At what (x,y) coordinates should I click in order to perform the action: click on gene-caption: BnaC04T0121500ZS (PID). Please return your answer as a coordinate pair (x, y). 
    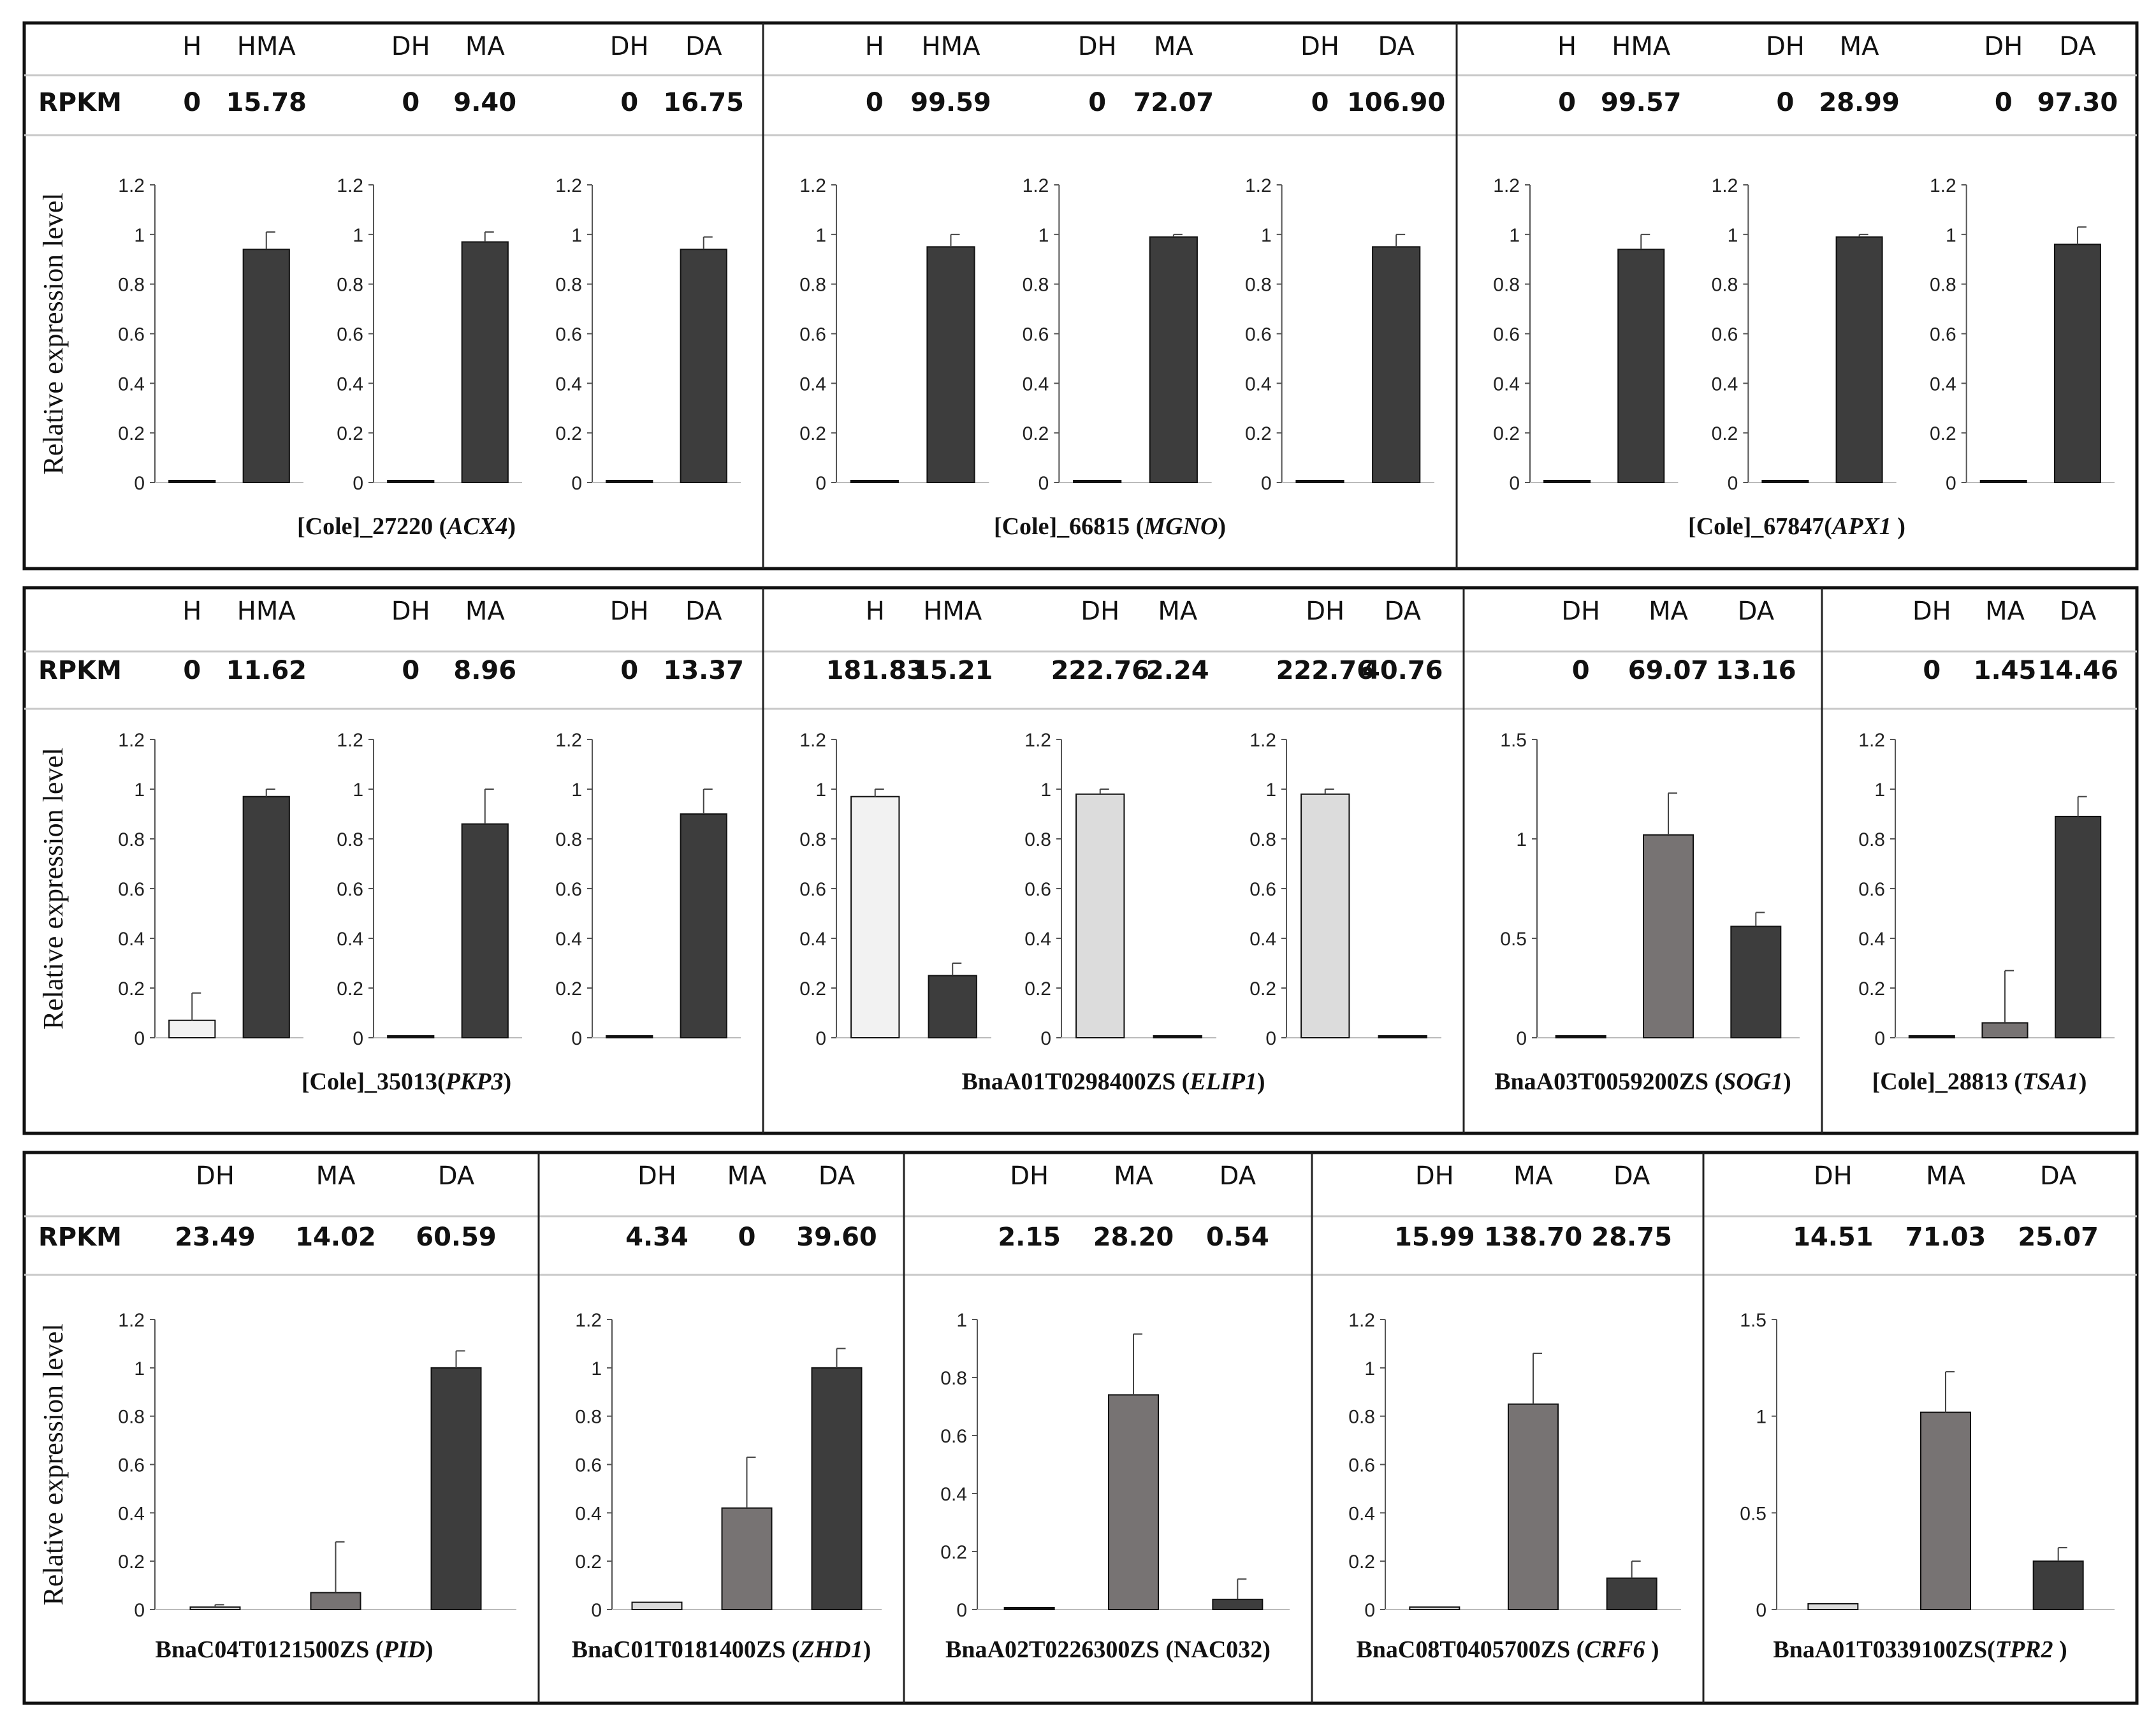
    Looking at the image, I should click on (294, 1649).